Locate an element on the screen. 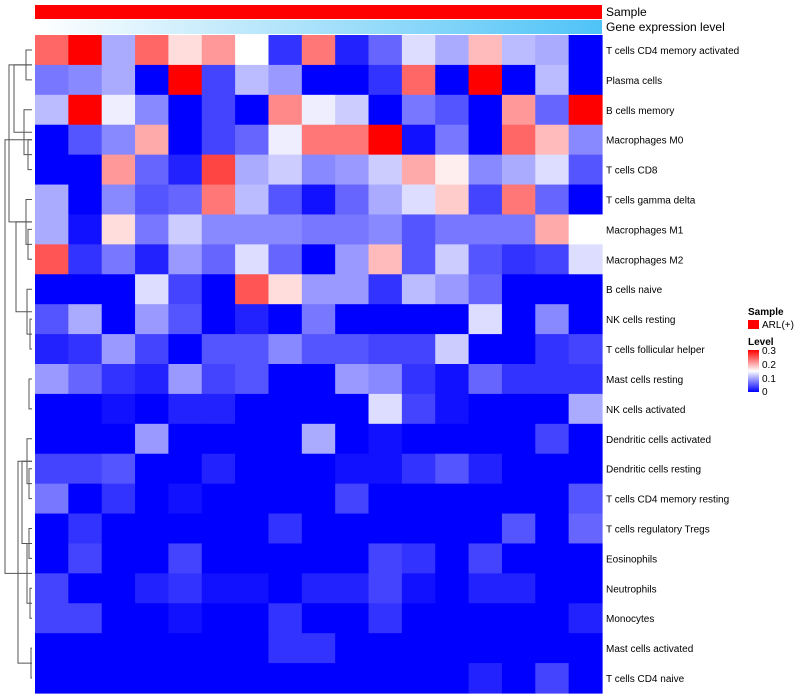  row-label: Mast cells resting is located at coordinates (644, 380).